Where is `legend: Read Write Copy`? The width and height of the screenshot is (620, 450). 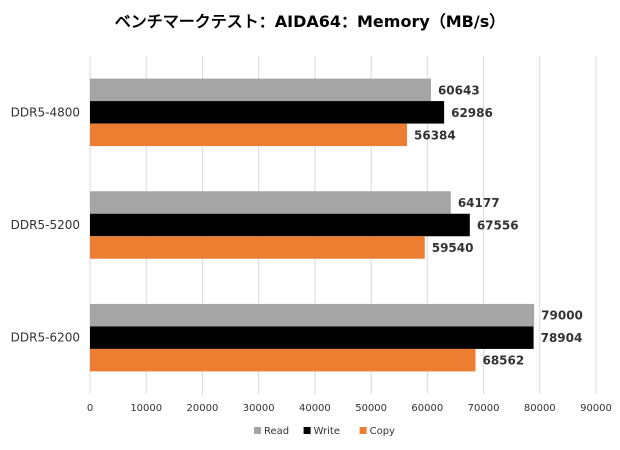 legend: Read Write Copy is located at coordinates (324, 431).